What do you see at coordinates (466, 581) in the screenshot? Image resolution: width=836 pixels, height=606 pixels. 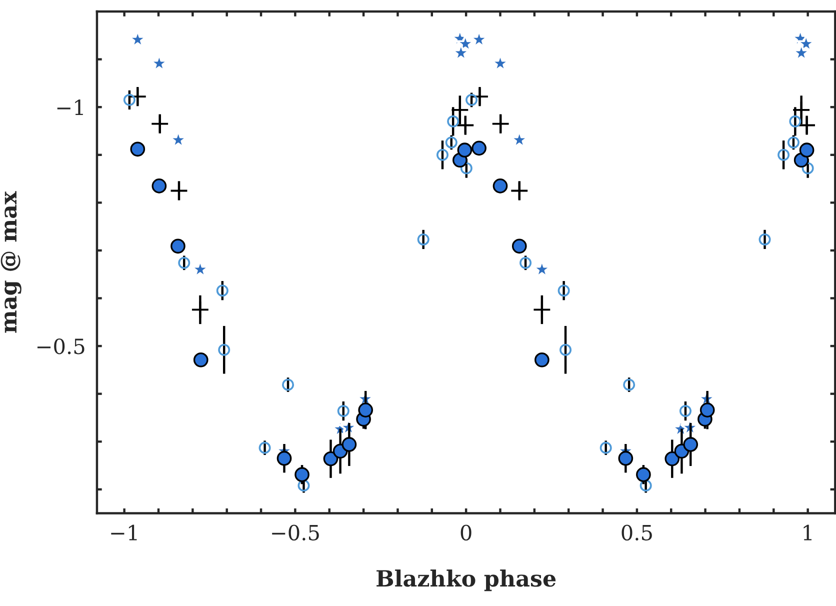 I see `x-axis-title: Blazhko phase` at bounding box center [466, 581].